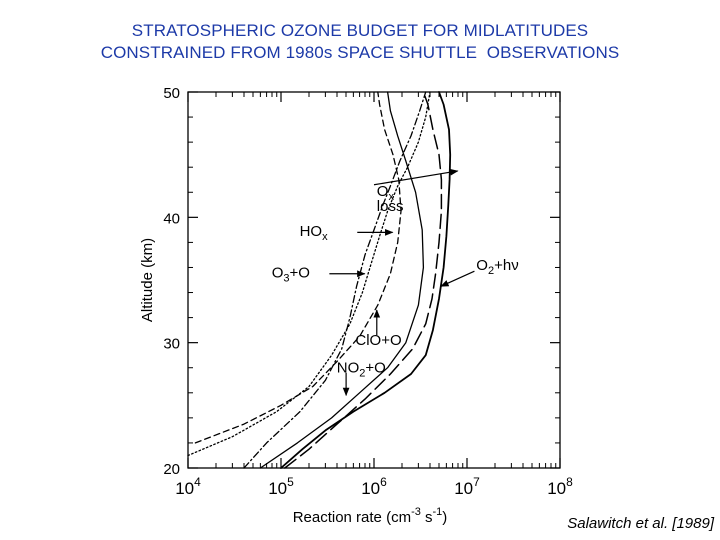 The width and height of the screenshot is (720, 540). Describe the element at coordinates (171, 469) in the screenshot. I see `y-tick-label: 20` at that location.